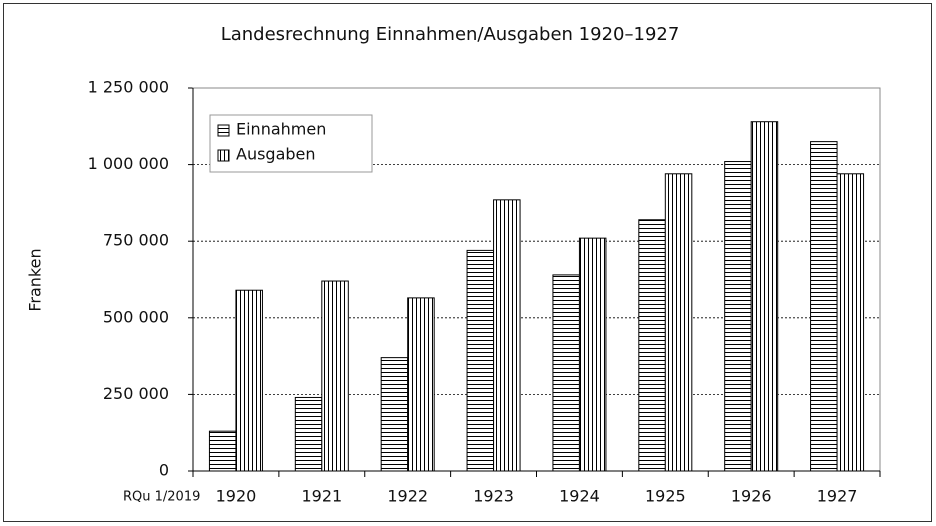  I want to click on y-tick-label: 250 000, so click(136, 393).